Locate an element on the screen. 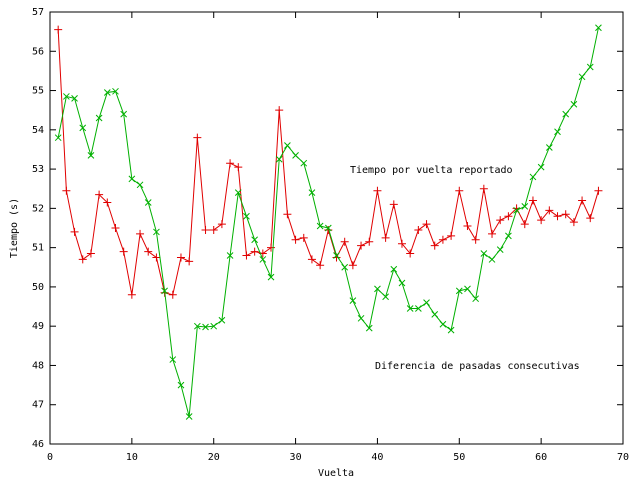  x-tick-label: 20 is located at coordinates (214, 457).